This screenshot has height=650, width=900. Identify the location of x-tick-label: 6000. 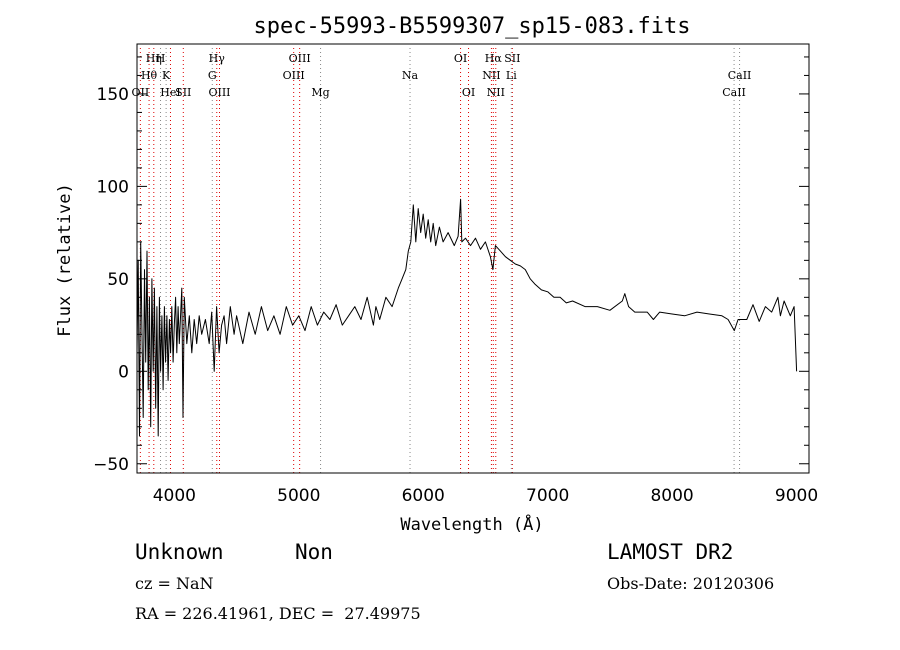
(423, 496).